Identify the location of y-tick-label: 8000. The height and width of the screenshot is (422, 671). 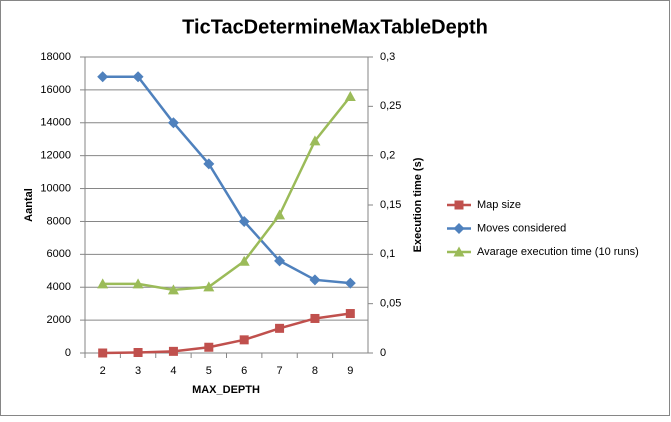
(59, 221).